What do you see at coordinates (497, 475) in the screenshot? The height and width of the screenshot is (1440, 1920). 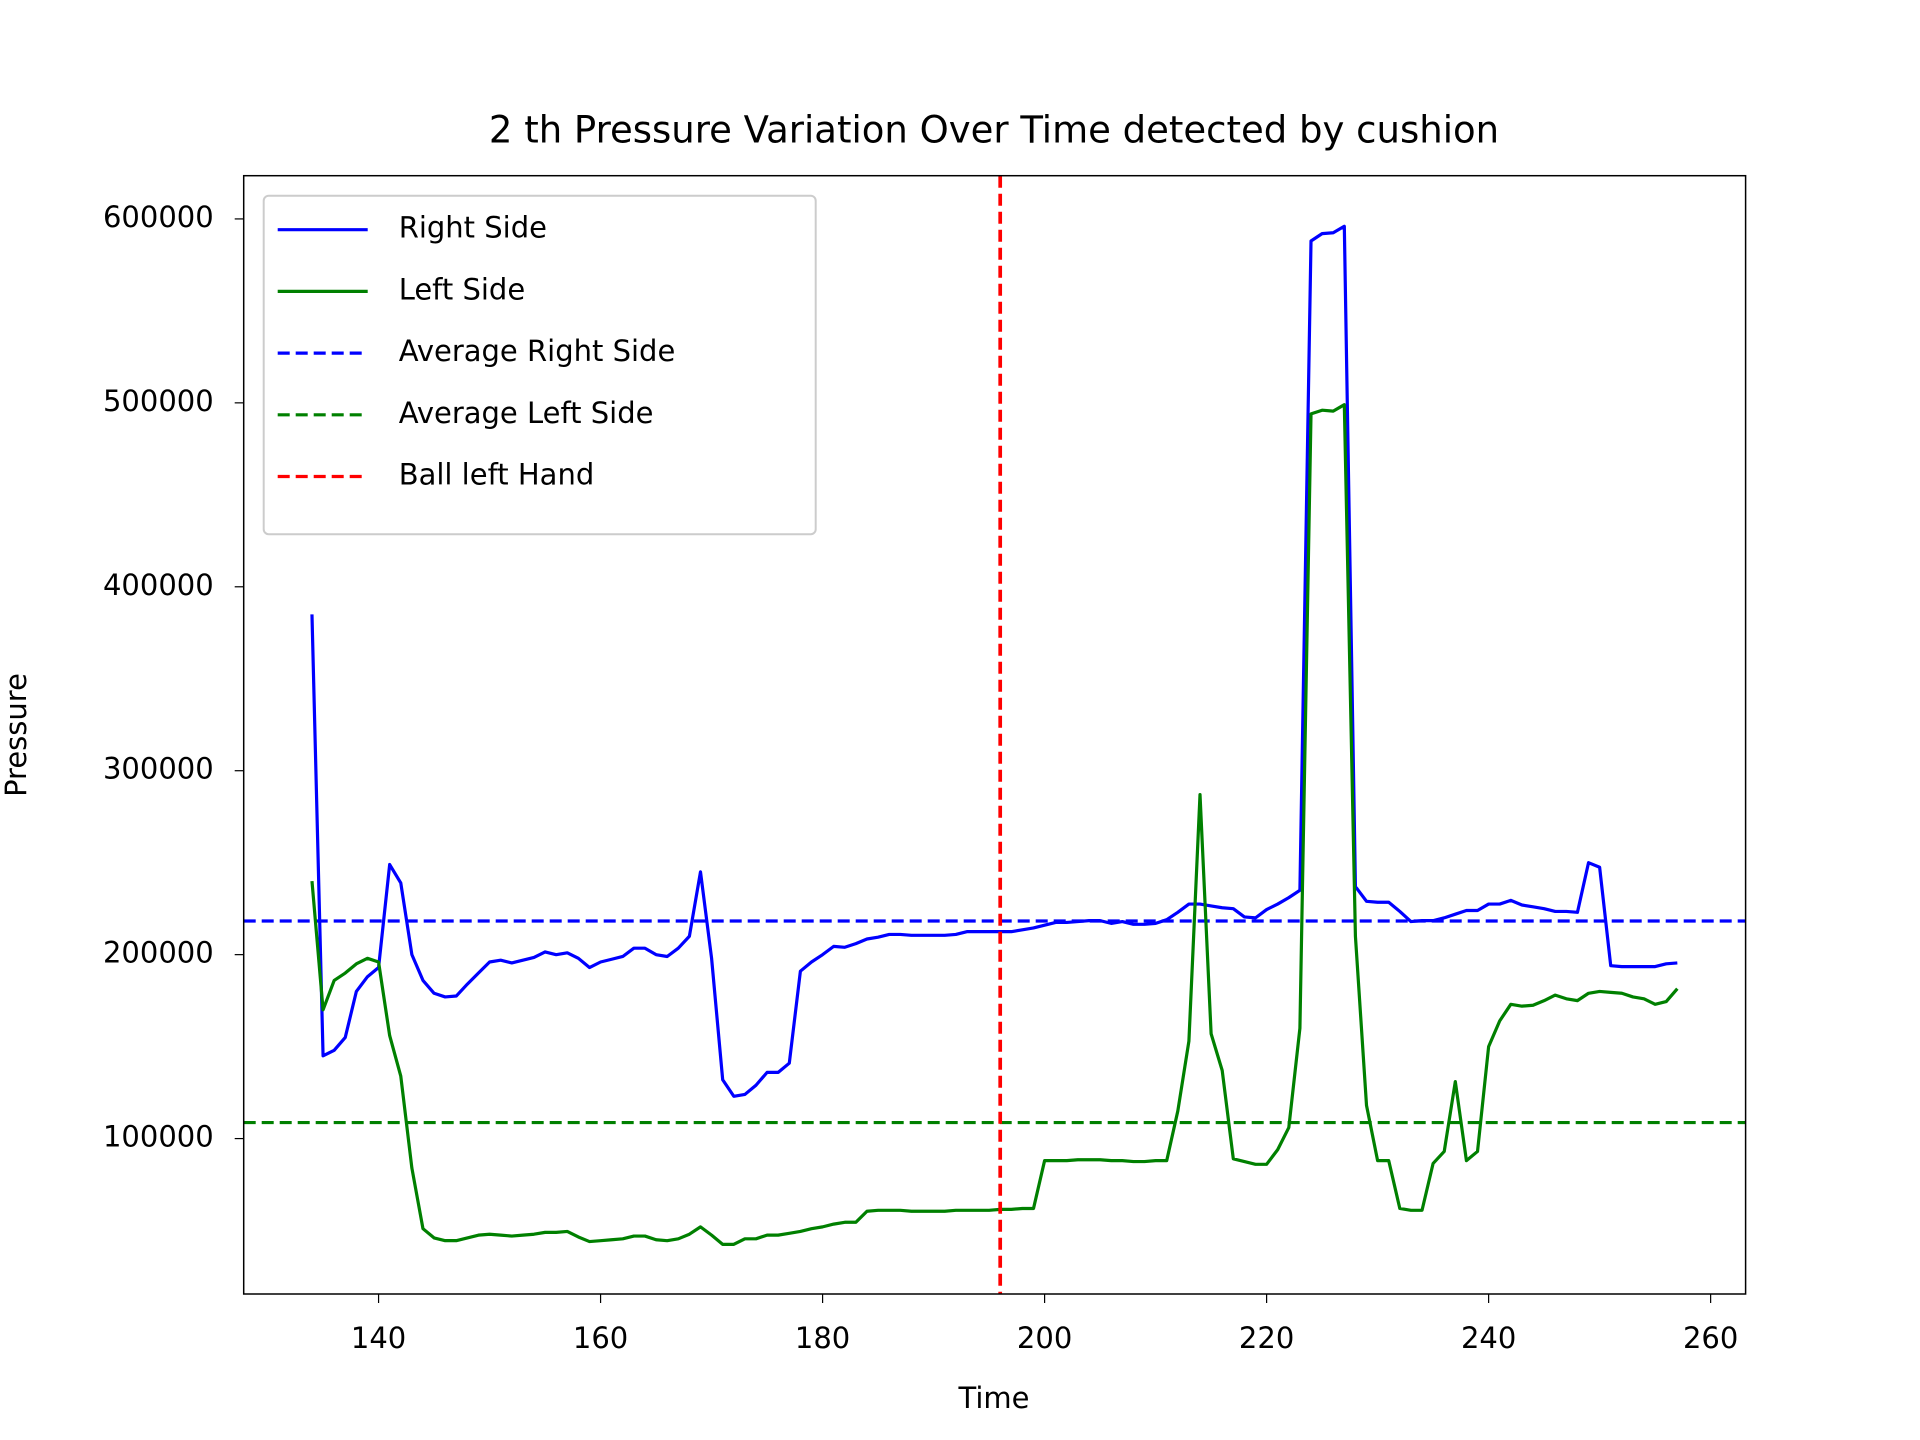 I see `legend-label: Ball left Hand` at bounding box center [497, 475].